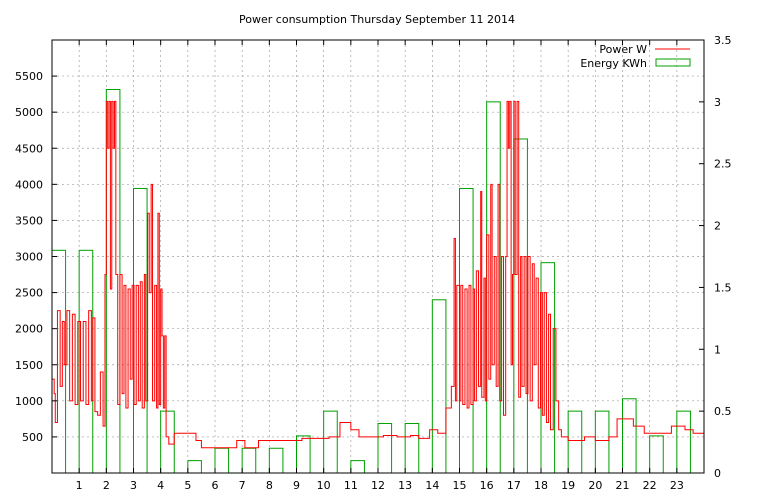 This screenshot has height=500, width=768. What do you see at coordinates (723, 411) in the screenshot?
I see `y2-tick-label: 0.5` at bounding box center [723, 411].